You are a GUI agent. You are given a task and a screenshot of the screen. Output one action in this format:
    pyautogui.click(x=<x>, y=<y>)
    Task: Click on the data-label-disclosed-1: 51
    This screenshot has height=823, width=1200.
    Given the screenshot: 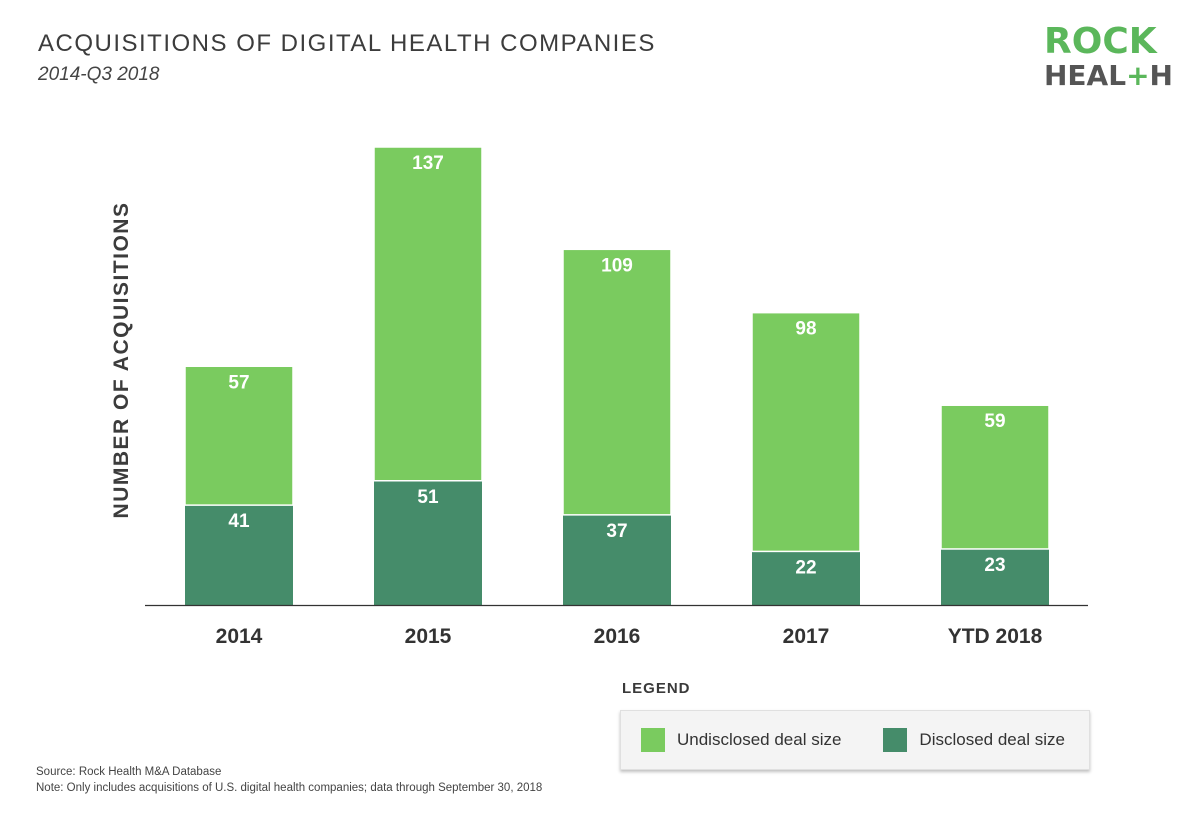 What is the action you would take?
    pyautogui.click(x=428, y=497)
    